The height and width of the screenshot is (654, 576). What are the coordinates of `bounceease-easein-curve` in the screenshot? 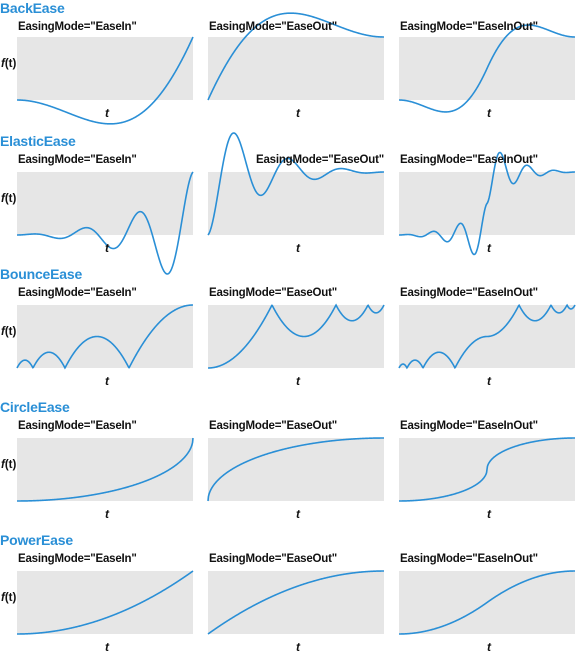 It's located at (104, 337).